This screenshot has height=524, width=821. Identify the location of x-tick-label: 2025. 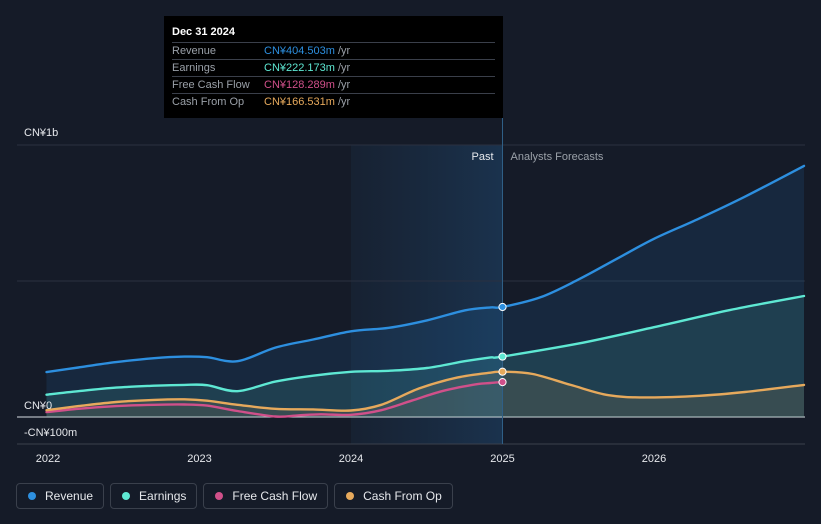
(502, 459).